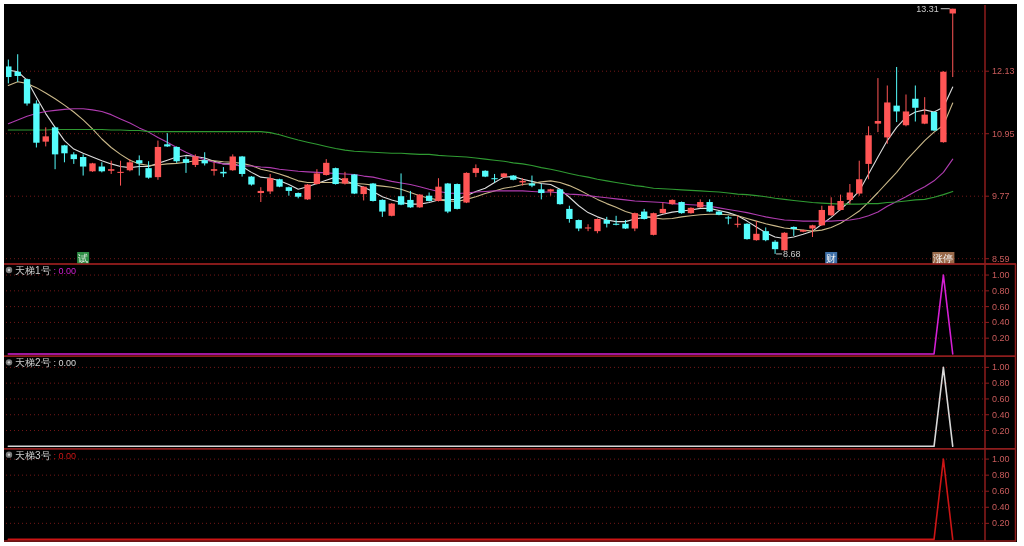 The height and width of the screenshot is (546, 1024). I want to click on y-tick-label: 9.77, so click(1001, 196).